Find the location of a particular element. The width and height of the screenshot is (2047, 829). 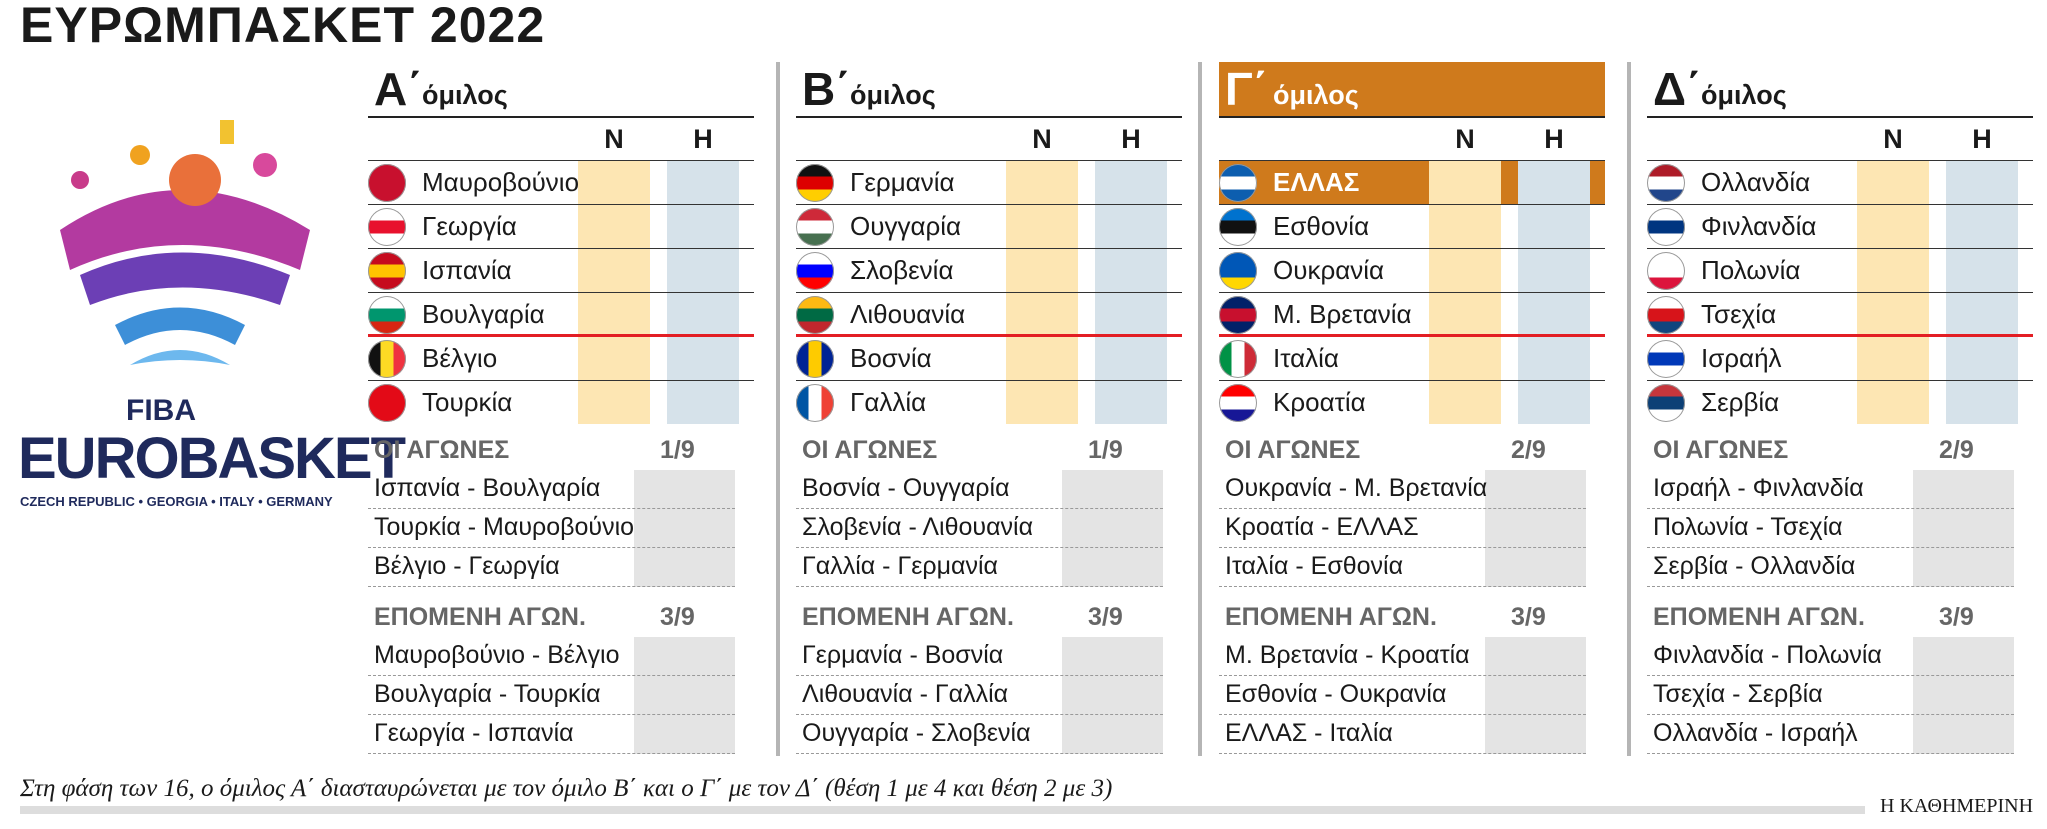

team-name: Ουγγαρία is located at coordinates (906, 226).